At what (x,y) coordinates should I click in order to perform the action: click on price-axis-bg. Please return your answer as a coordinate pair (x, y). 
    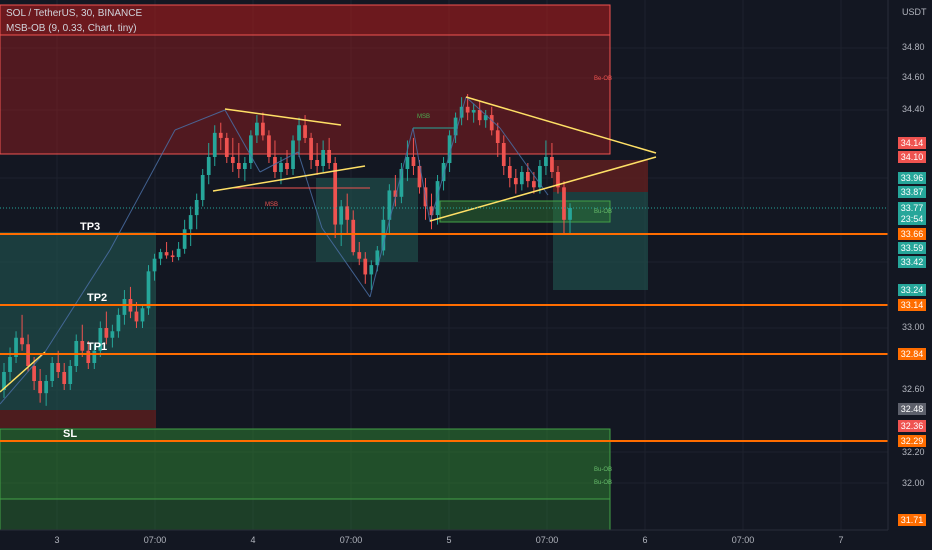
    Looking at the image, I should click on (910, 275).